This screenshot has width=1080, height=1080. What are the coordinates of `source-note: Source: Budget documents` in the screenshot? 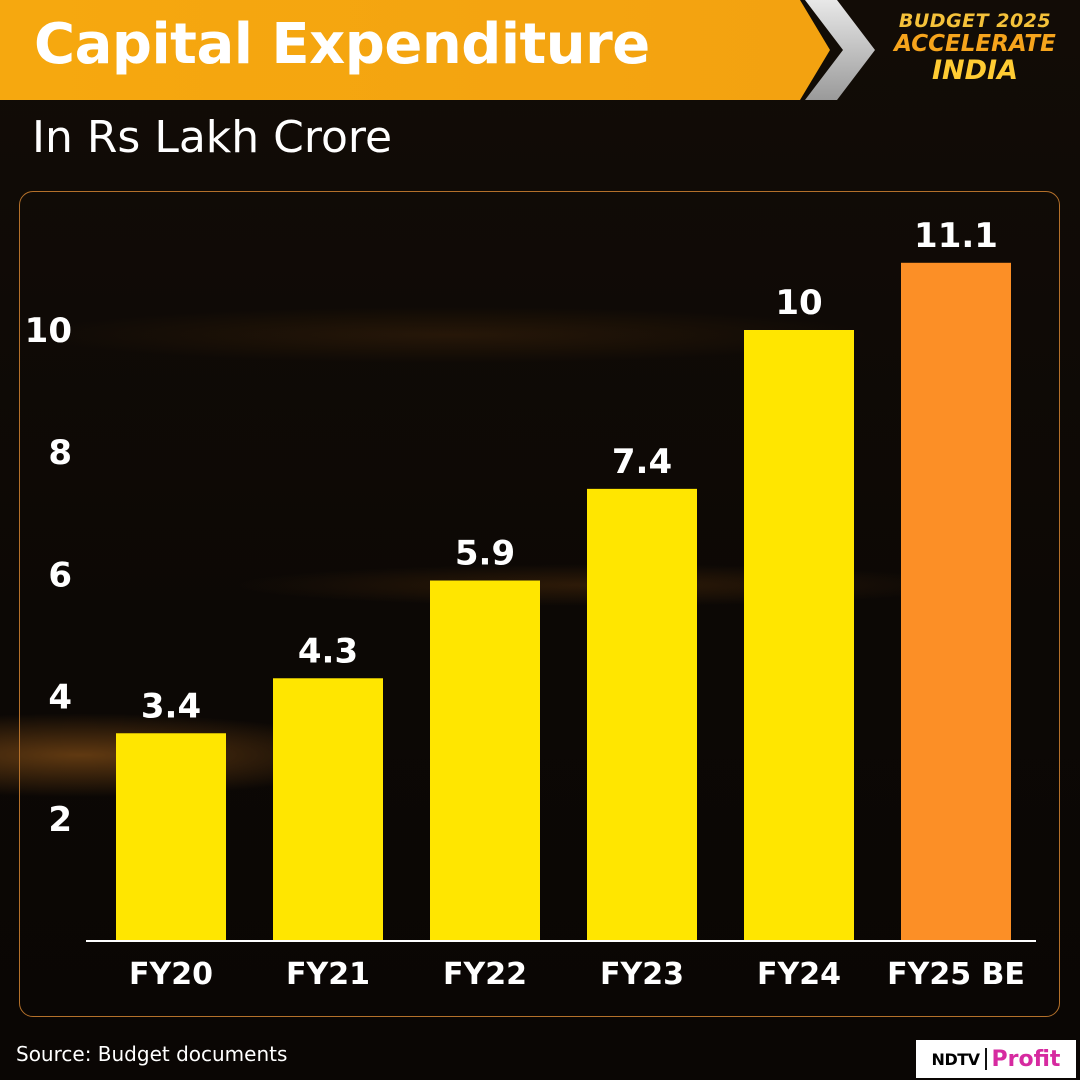 It's located at (152, 1054).